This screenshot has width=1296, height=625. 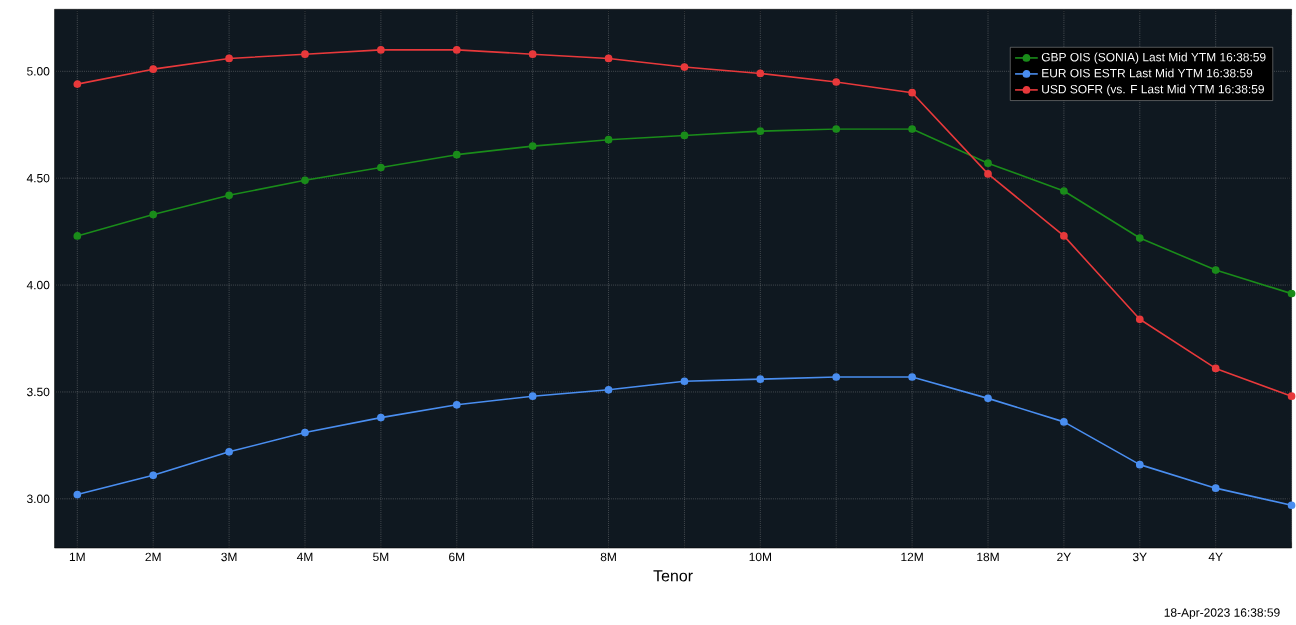 I want to click on x-tick-label: 8M, so click(x=608, y=557).